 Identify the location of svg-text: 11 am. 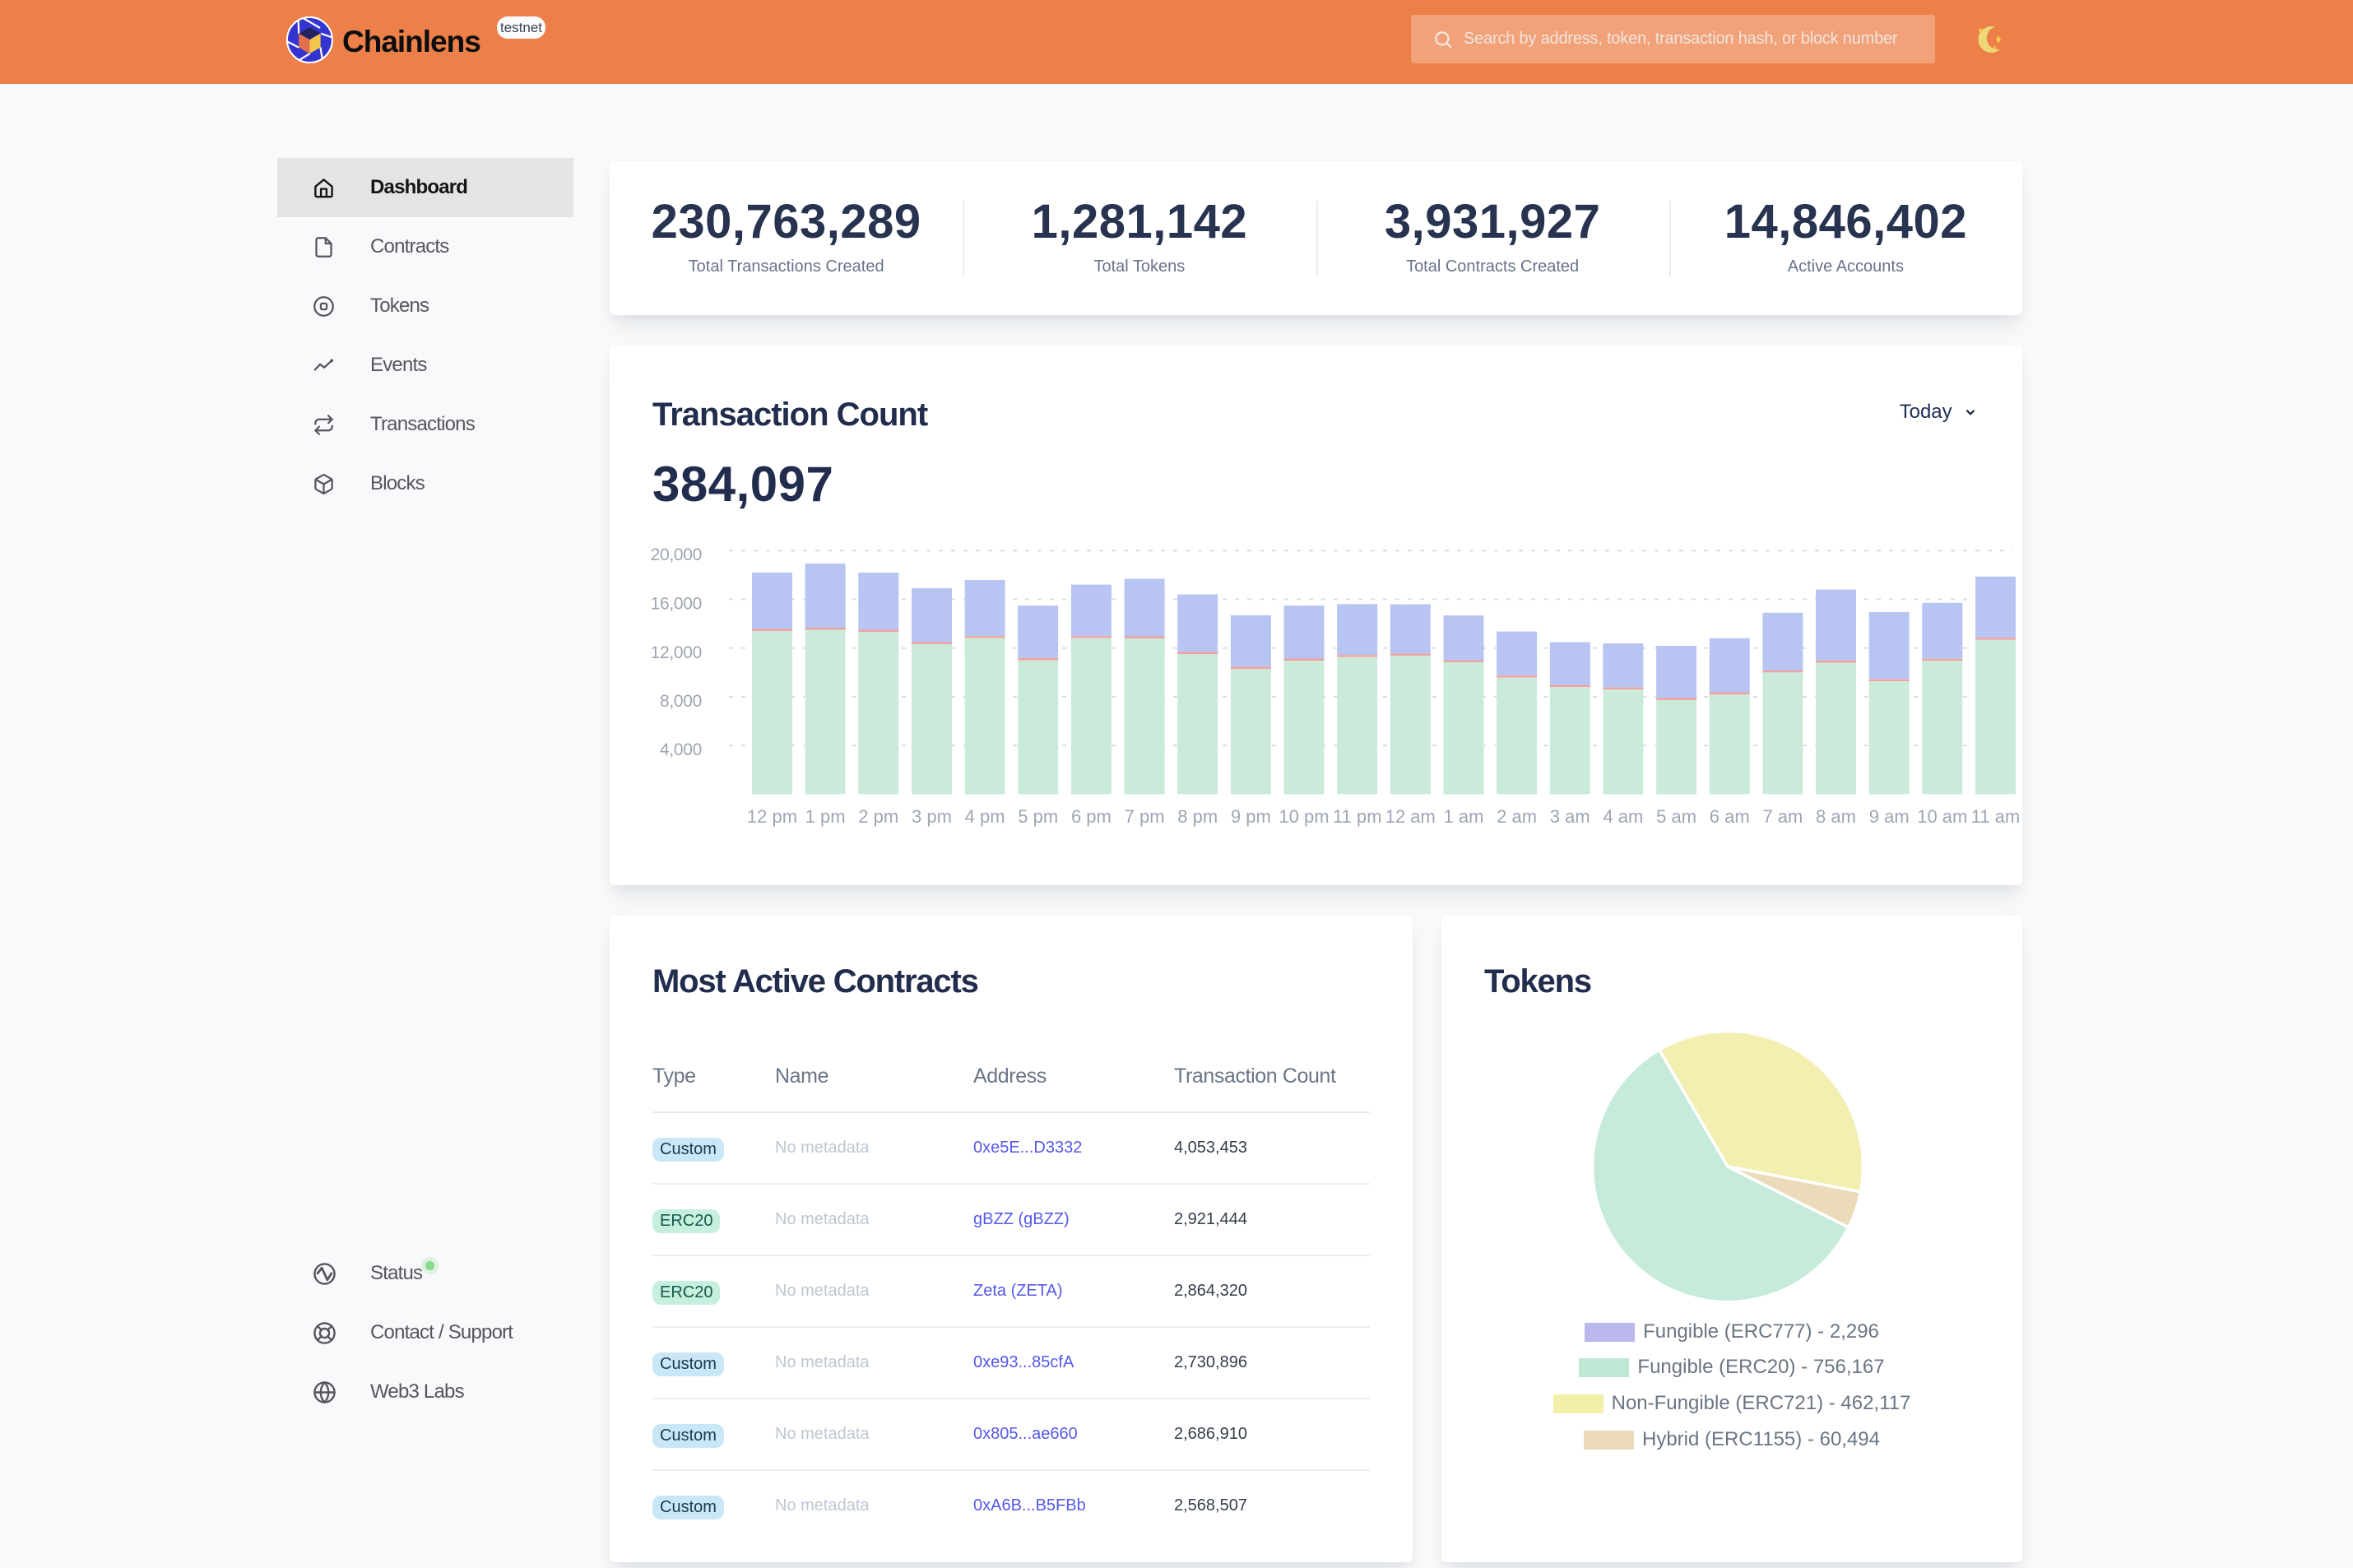
(1996, 816).